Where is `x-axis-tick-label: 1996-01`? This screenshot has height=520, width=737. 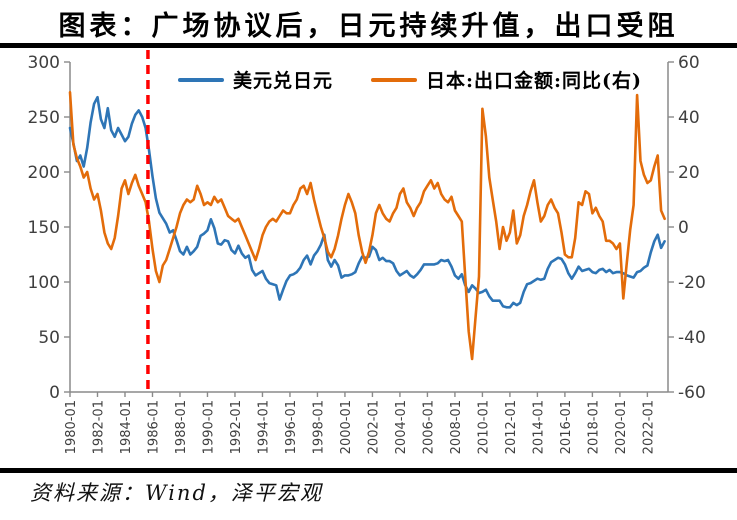
x-axis-tick-label: 1996-01 is located at coordinates (291, 427).